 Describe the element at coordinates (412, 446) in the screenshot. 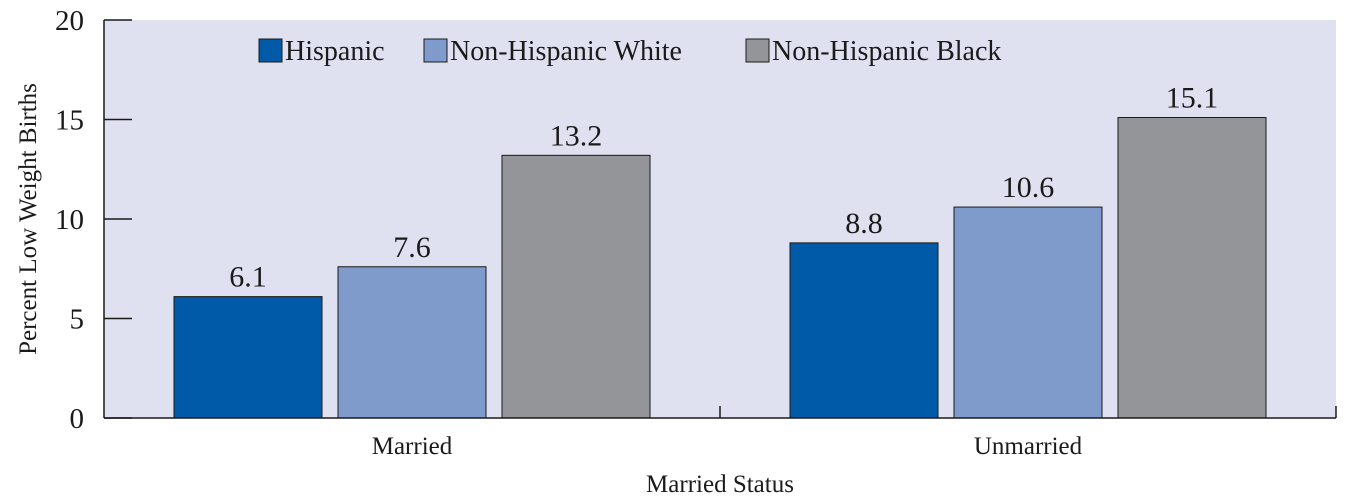

I see `category-label-married: Married` at that location.